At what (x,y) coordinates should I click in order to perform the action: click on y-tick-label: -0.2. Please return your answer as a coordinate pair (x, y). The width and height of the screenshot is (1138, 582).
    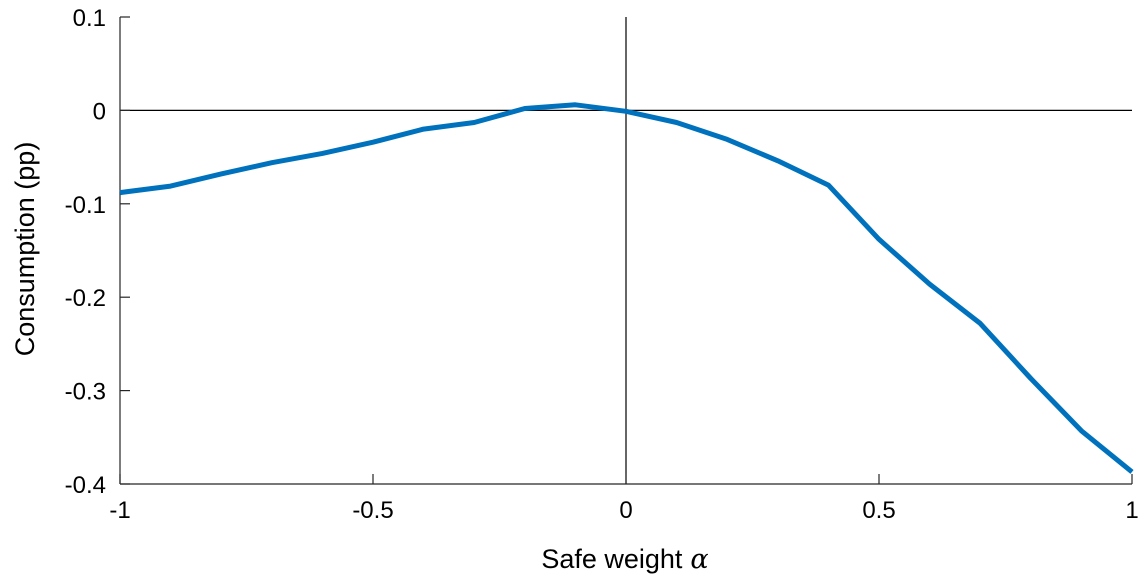
    Looking at the image, I should click on (85, 298).